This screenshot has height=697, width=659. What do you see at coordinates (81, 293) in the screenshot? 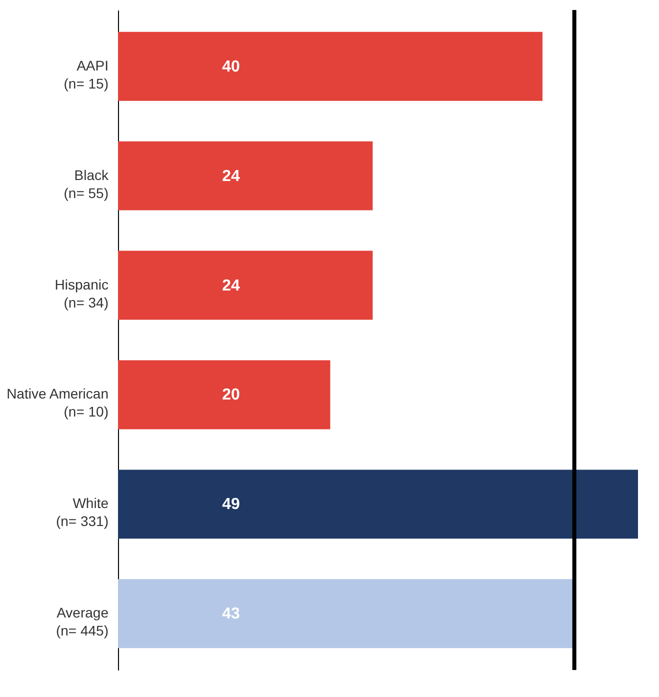
I see `y-tick-label: Hispanic (n= 34)` at bounding box center [81, 293].